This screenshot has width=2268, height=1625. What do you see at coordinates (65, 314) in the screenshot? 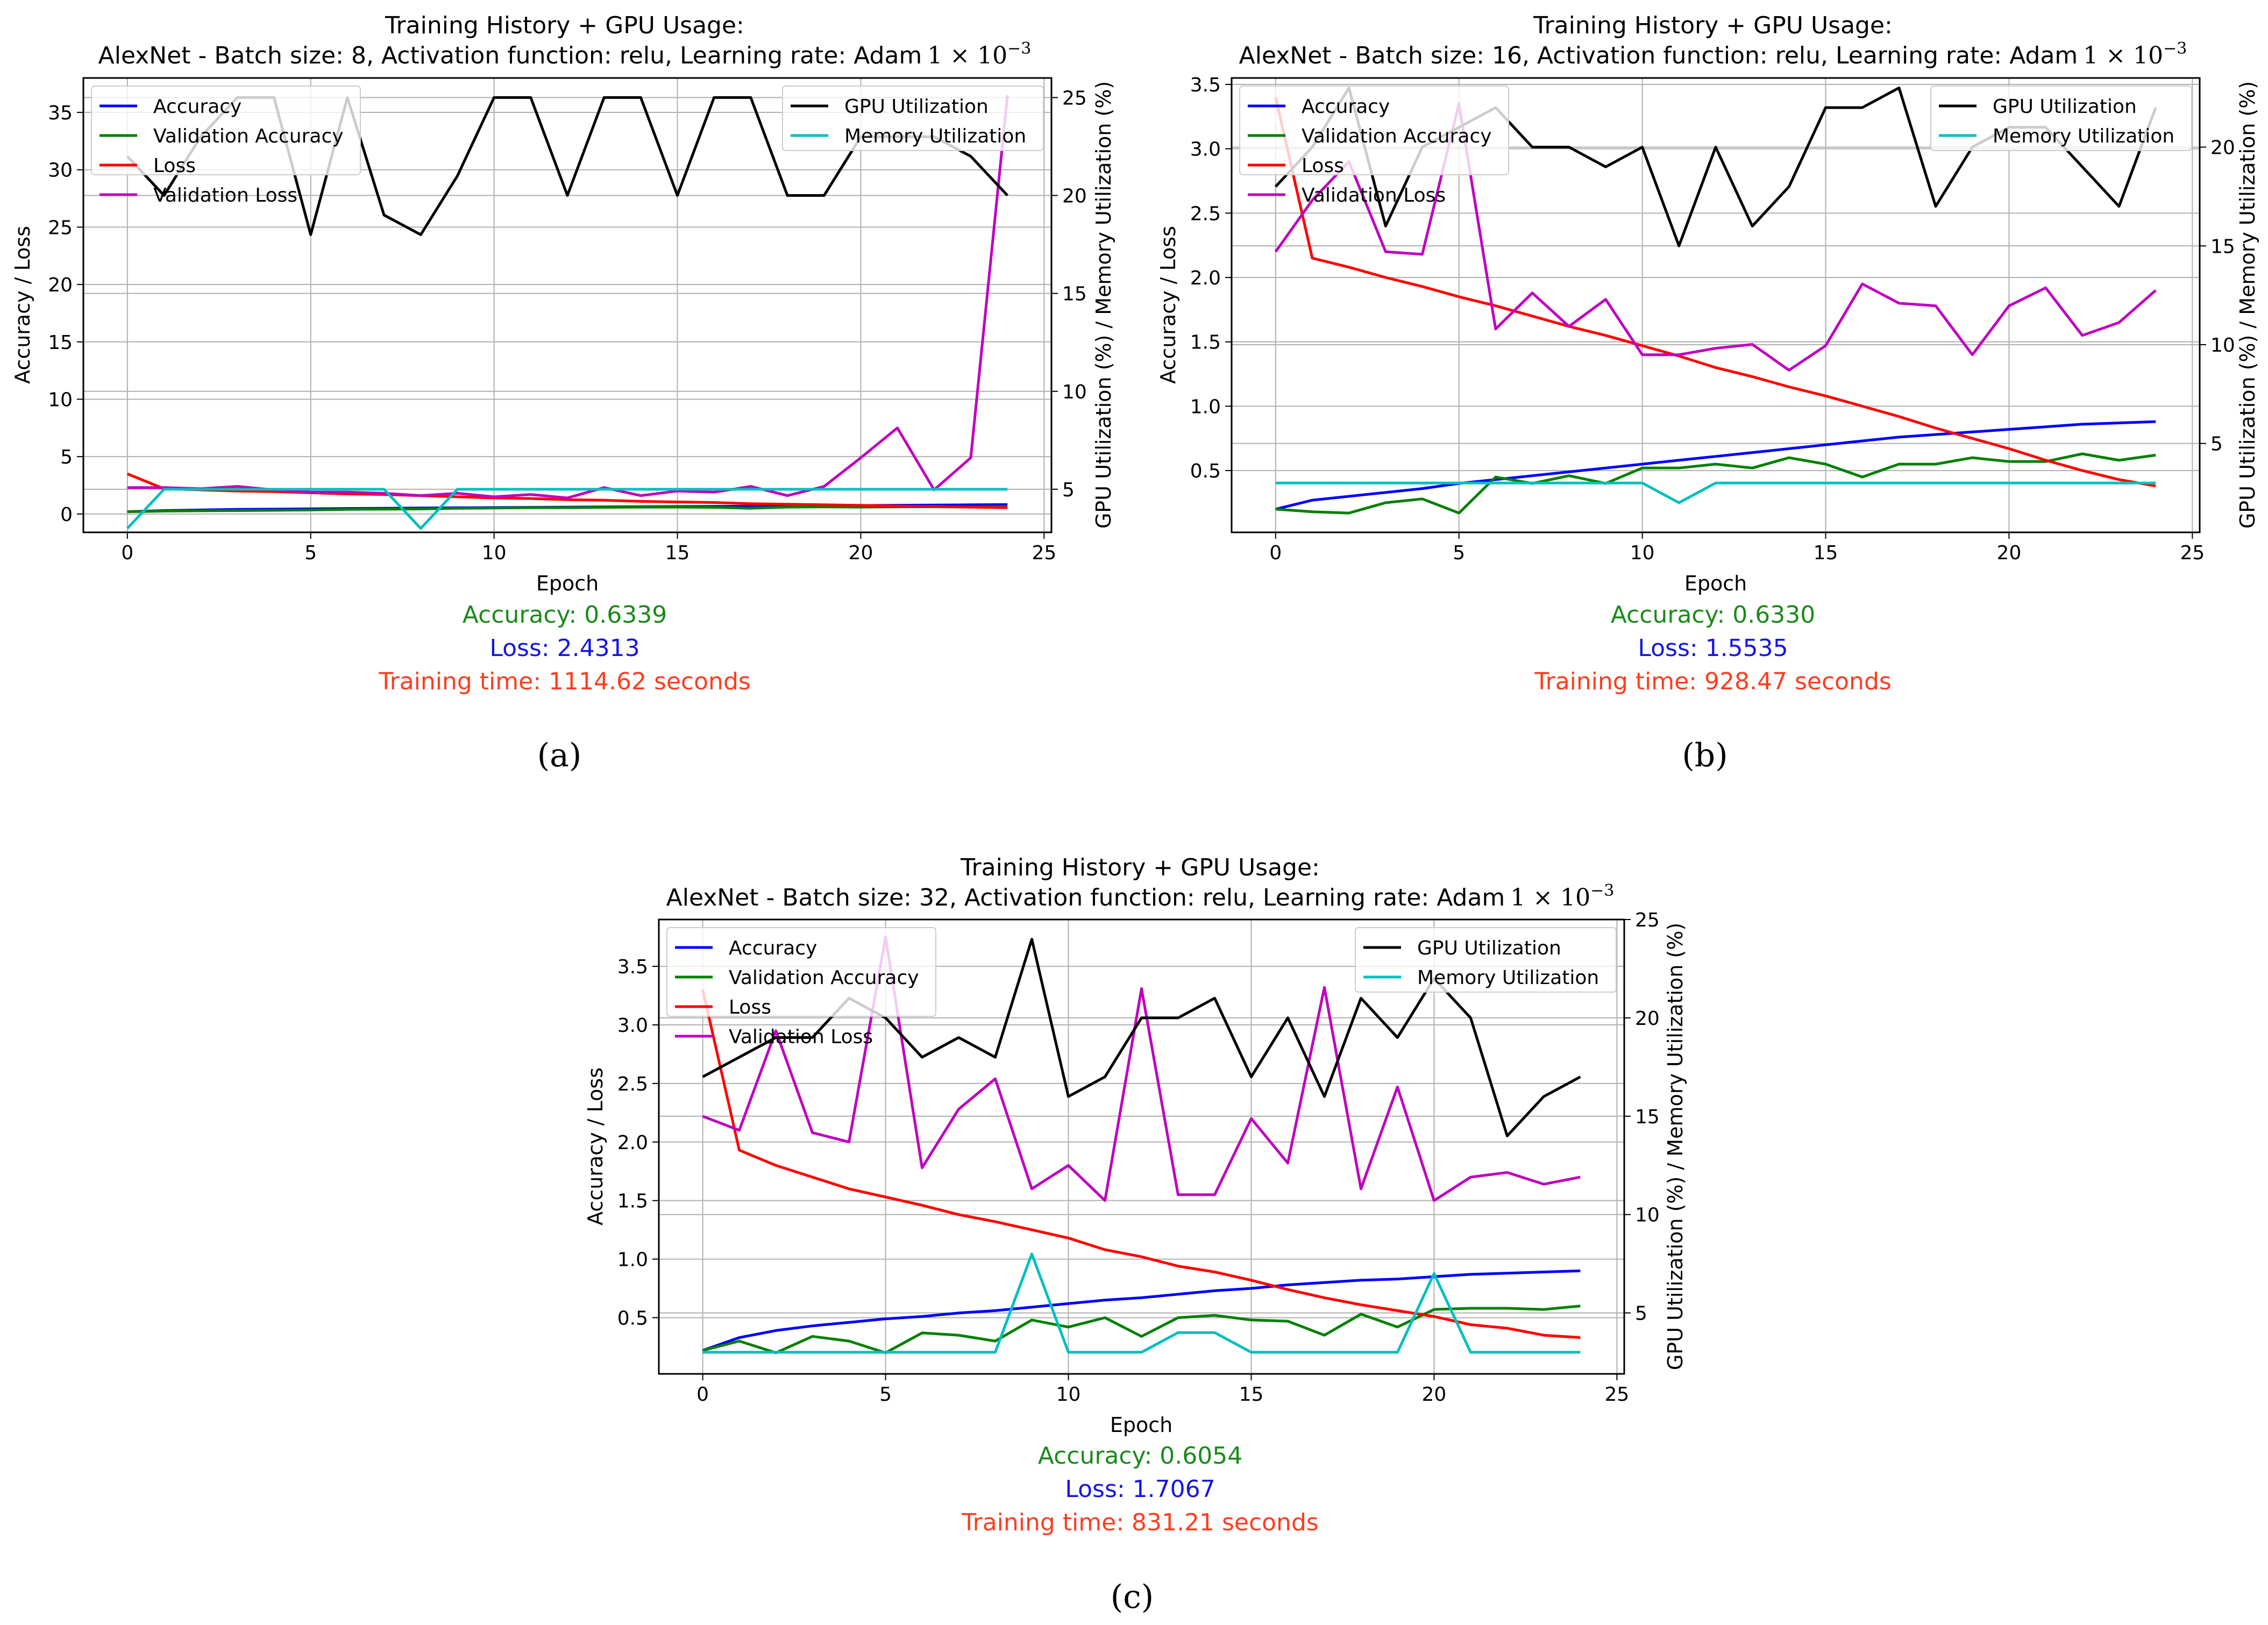
I see `y-axis-ticks: 0 5 10 15 20 25 30 35` at bounding box center [65, 314].